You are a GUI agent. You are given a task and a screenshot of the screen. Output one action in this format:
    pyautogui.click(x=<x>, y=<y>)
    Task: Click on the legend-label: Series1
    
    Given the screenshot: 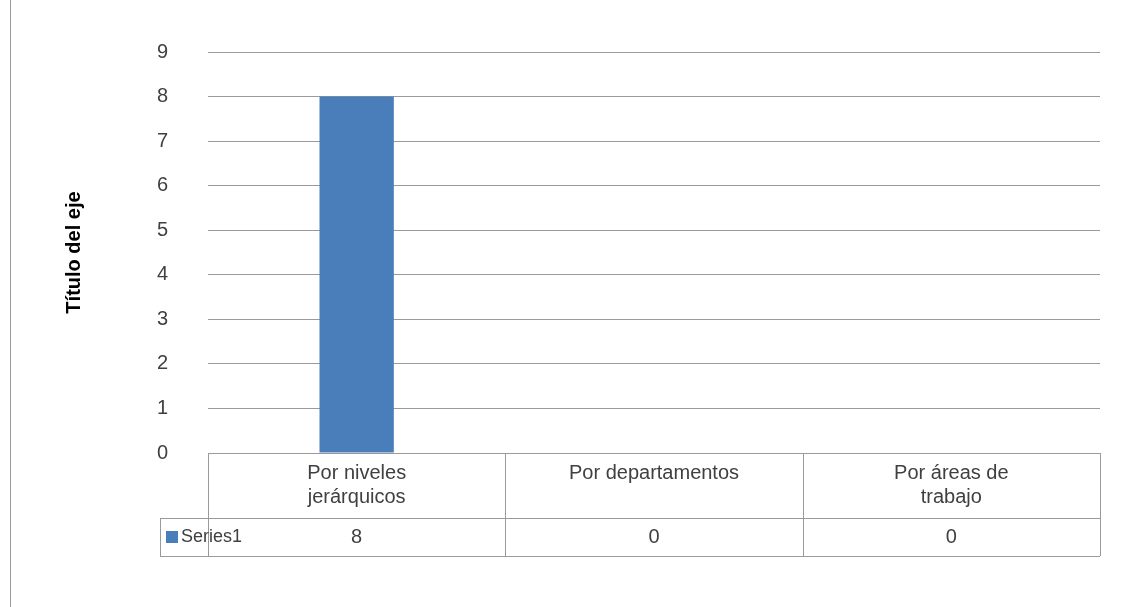 What is the action you would take?
    pyautogui.click(x=212, y=535)
    